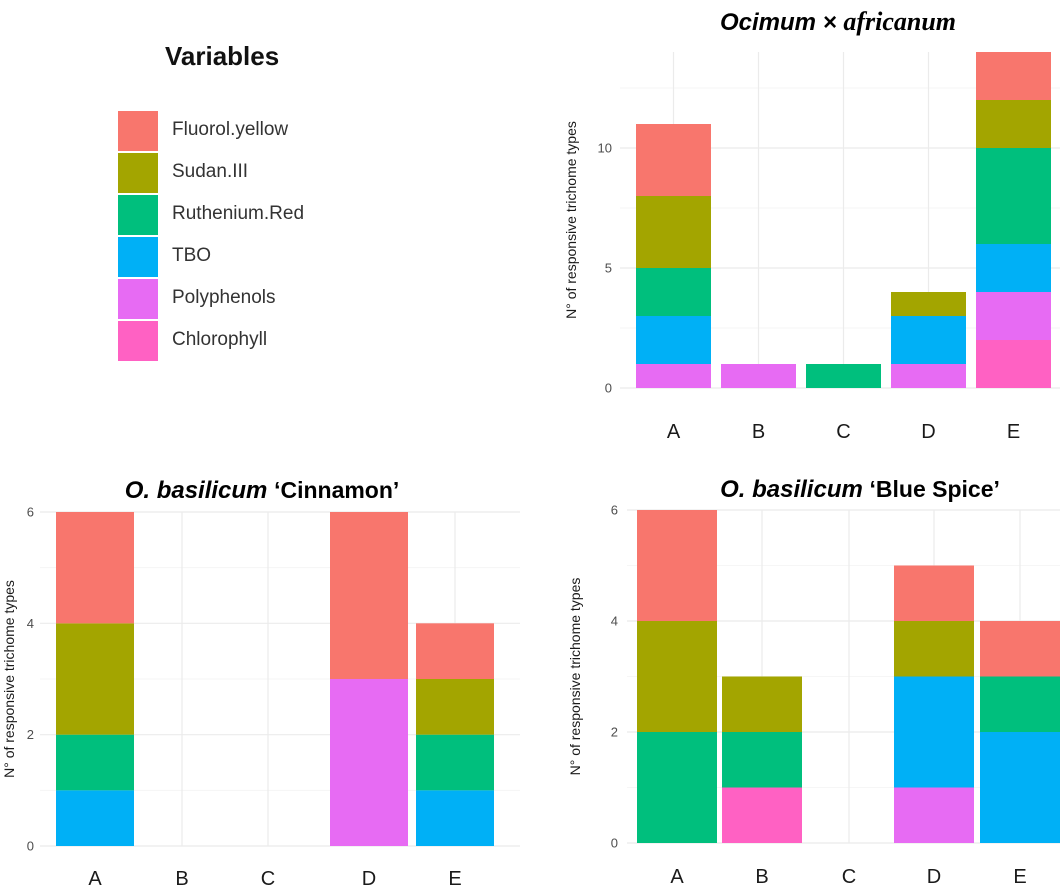 The height and width of the screenshot is (892, 1063). What do you see at coordinates (762, 815) in the screenshot?
I see `bar-segment-b-chlorophyll` at bounding box center [762, 815].